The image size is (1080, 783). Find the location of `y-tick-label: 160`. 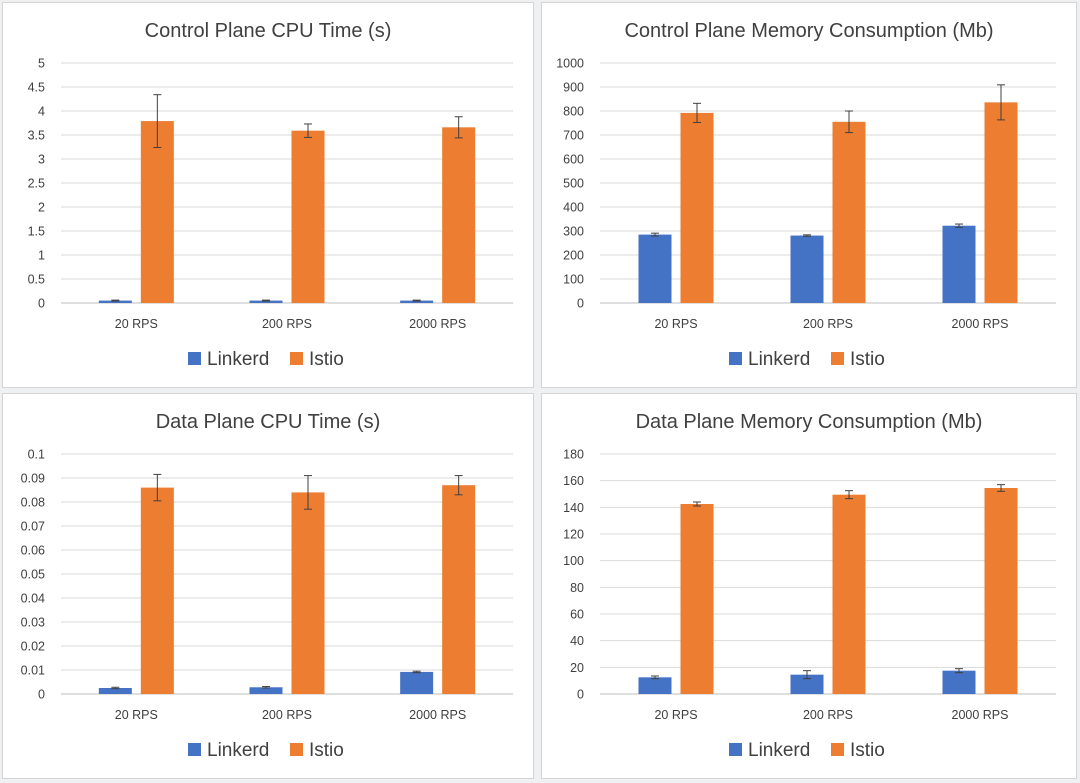

y-tick-label: 160 is located at coordinates (573, 481).